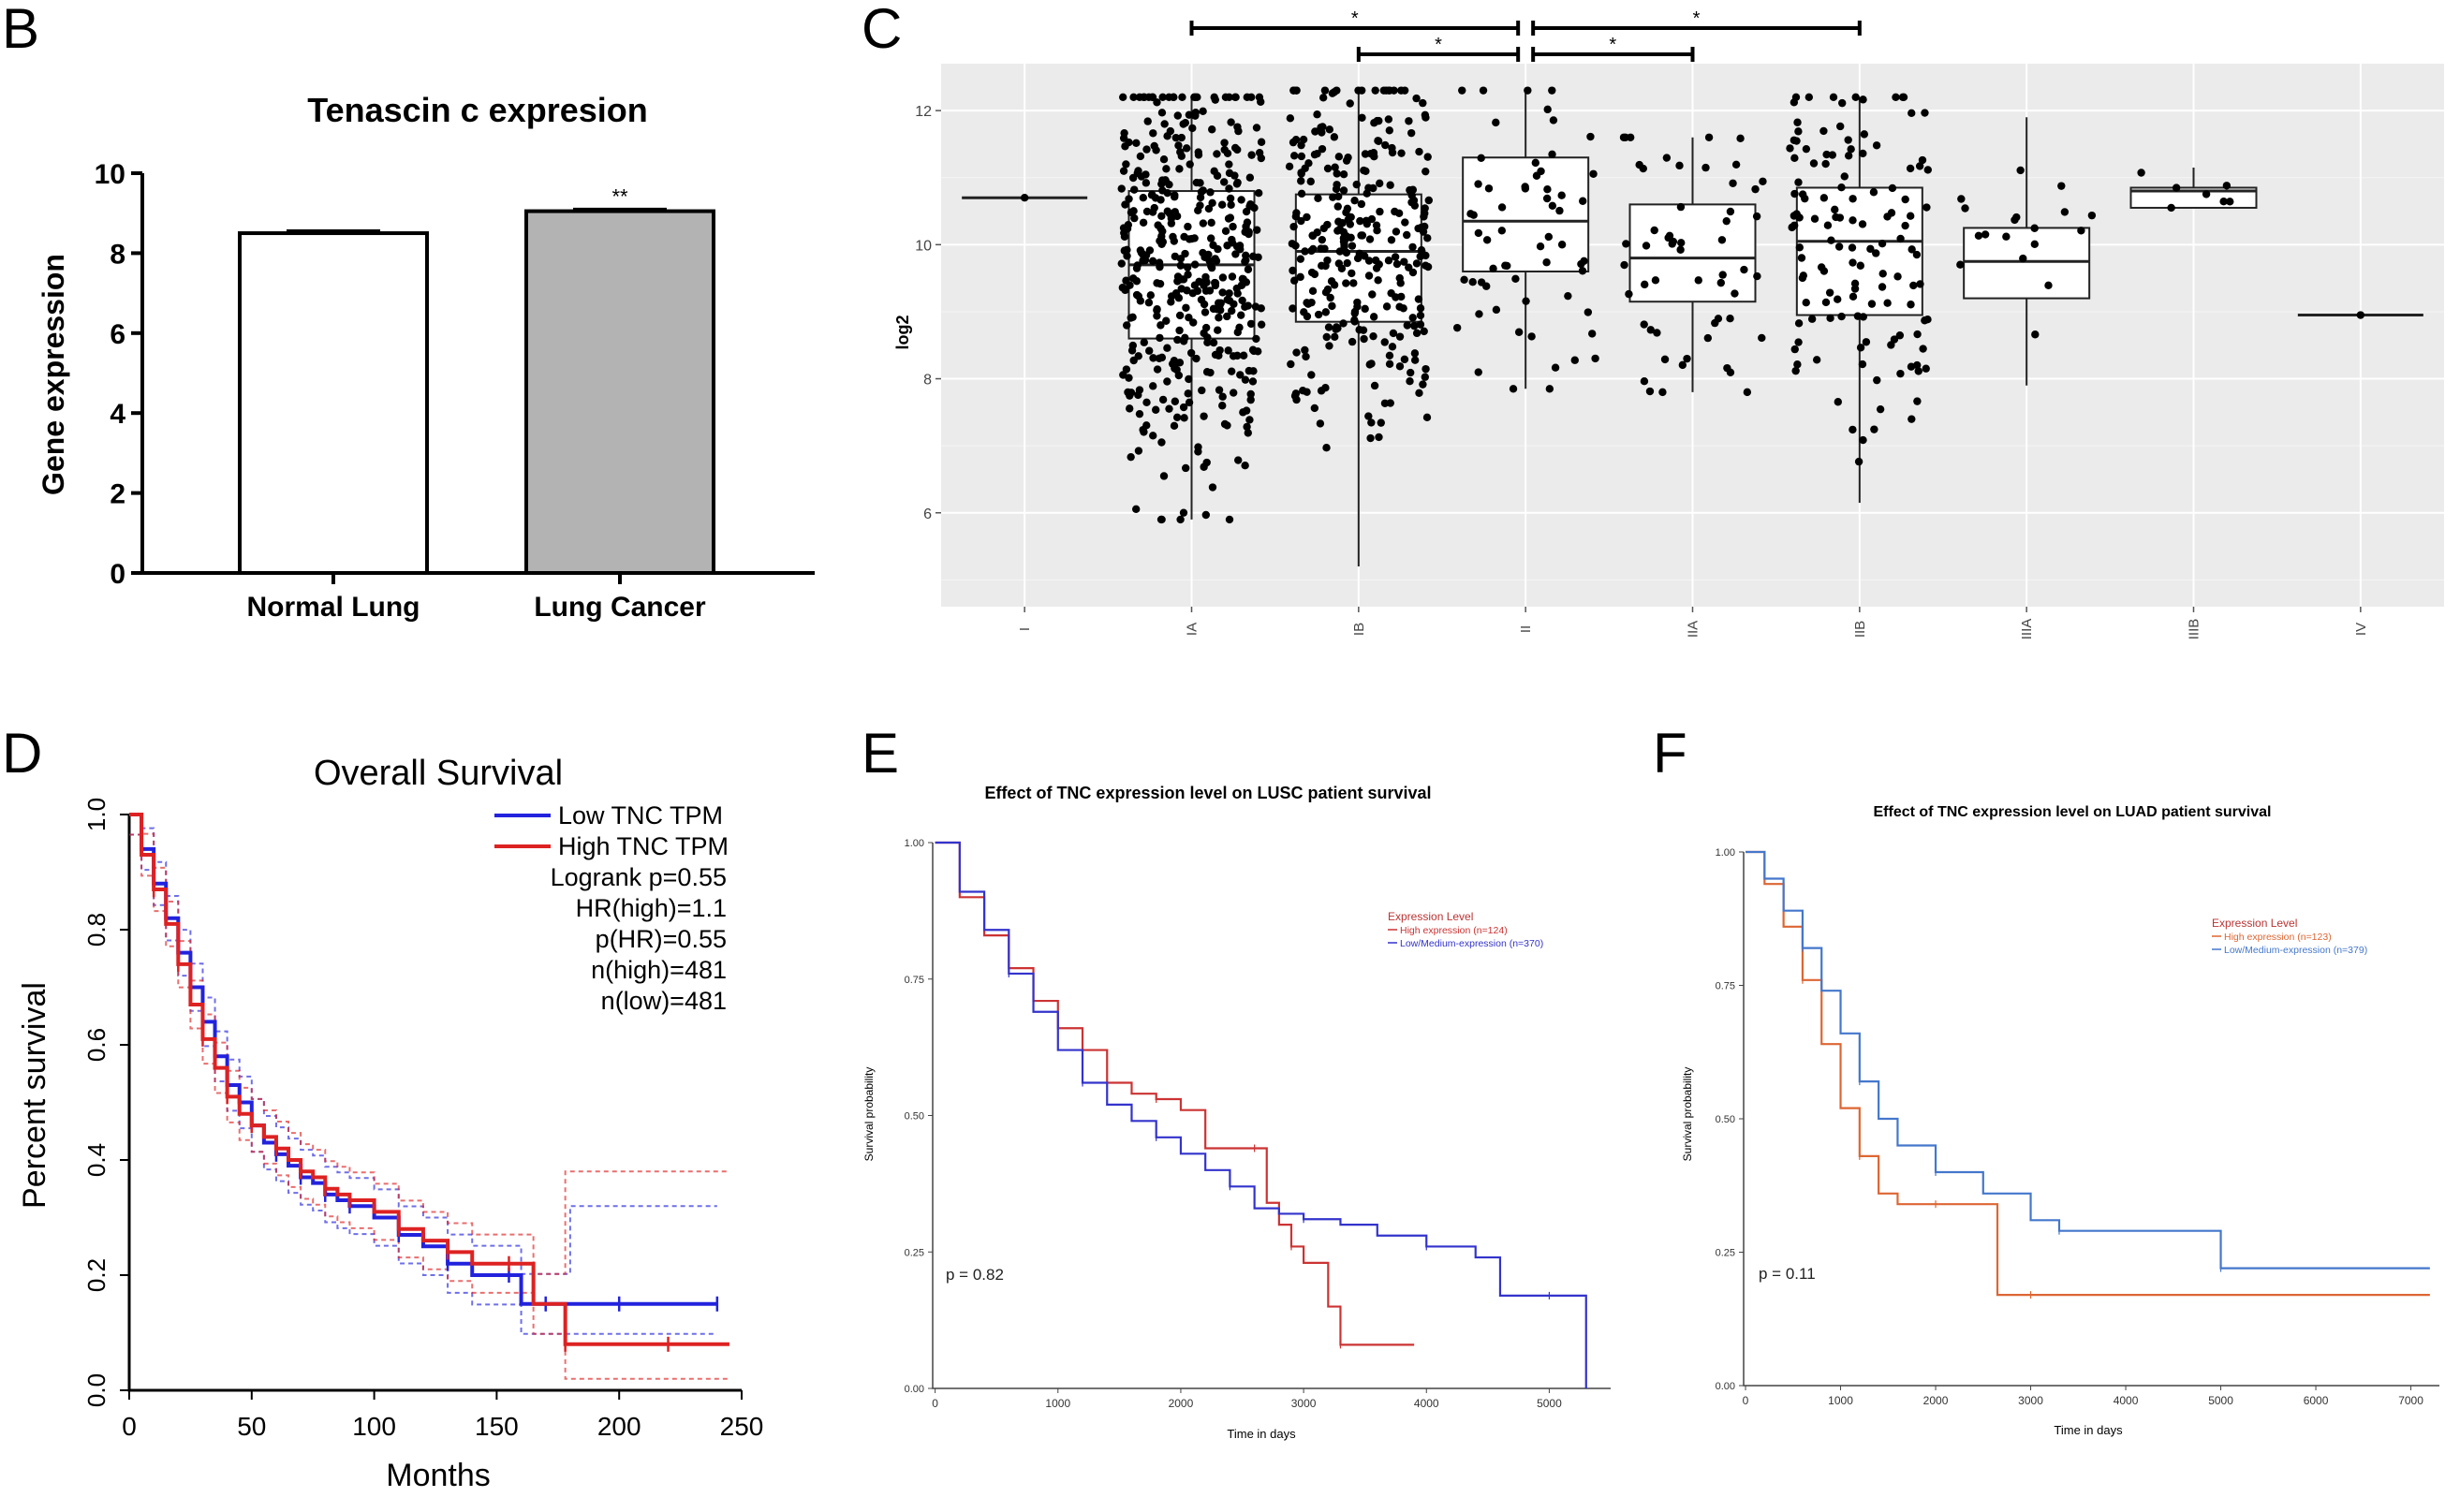 This screenshot has width=2460, height=1512. Describe the element at coordinates (651, 908) in the screenshot. I see `stat-label: HR(high)=1.1` at that location.